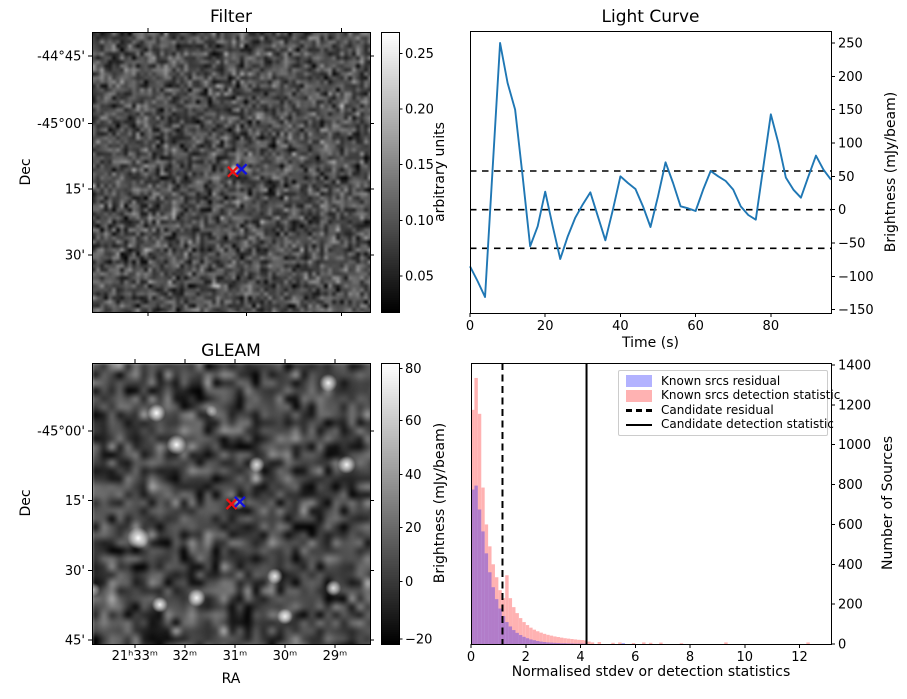 The width and height of the screenshot is (907, 699). I want to click on tick-label: 2, so click(526, 657).